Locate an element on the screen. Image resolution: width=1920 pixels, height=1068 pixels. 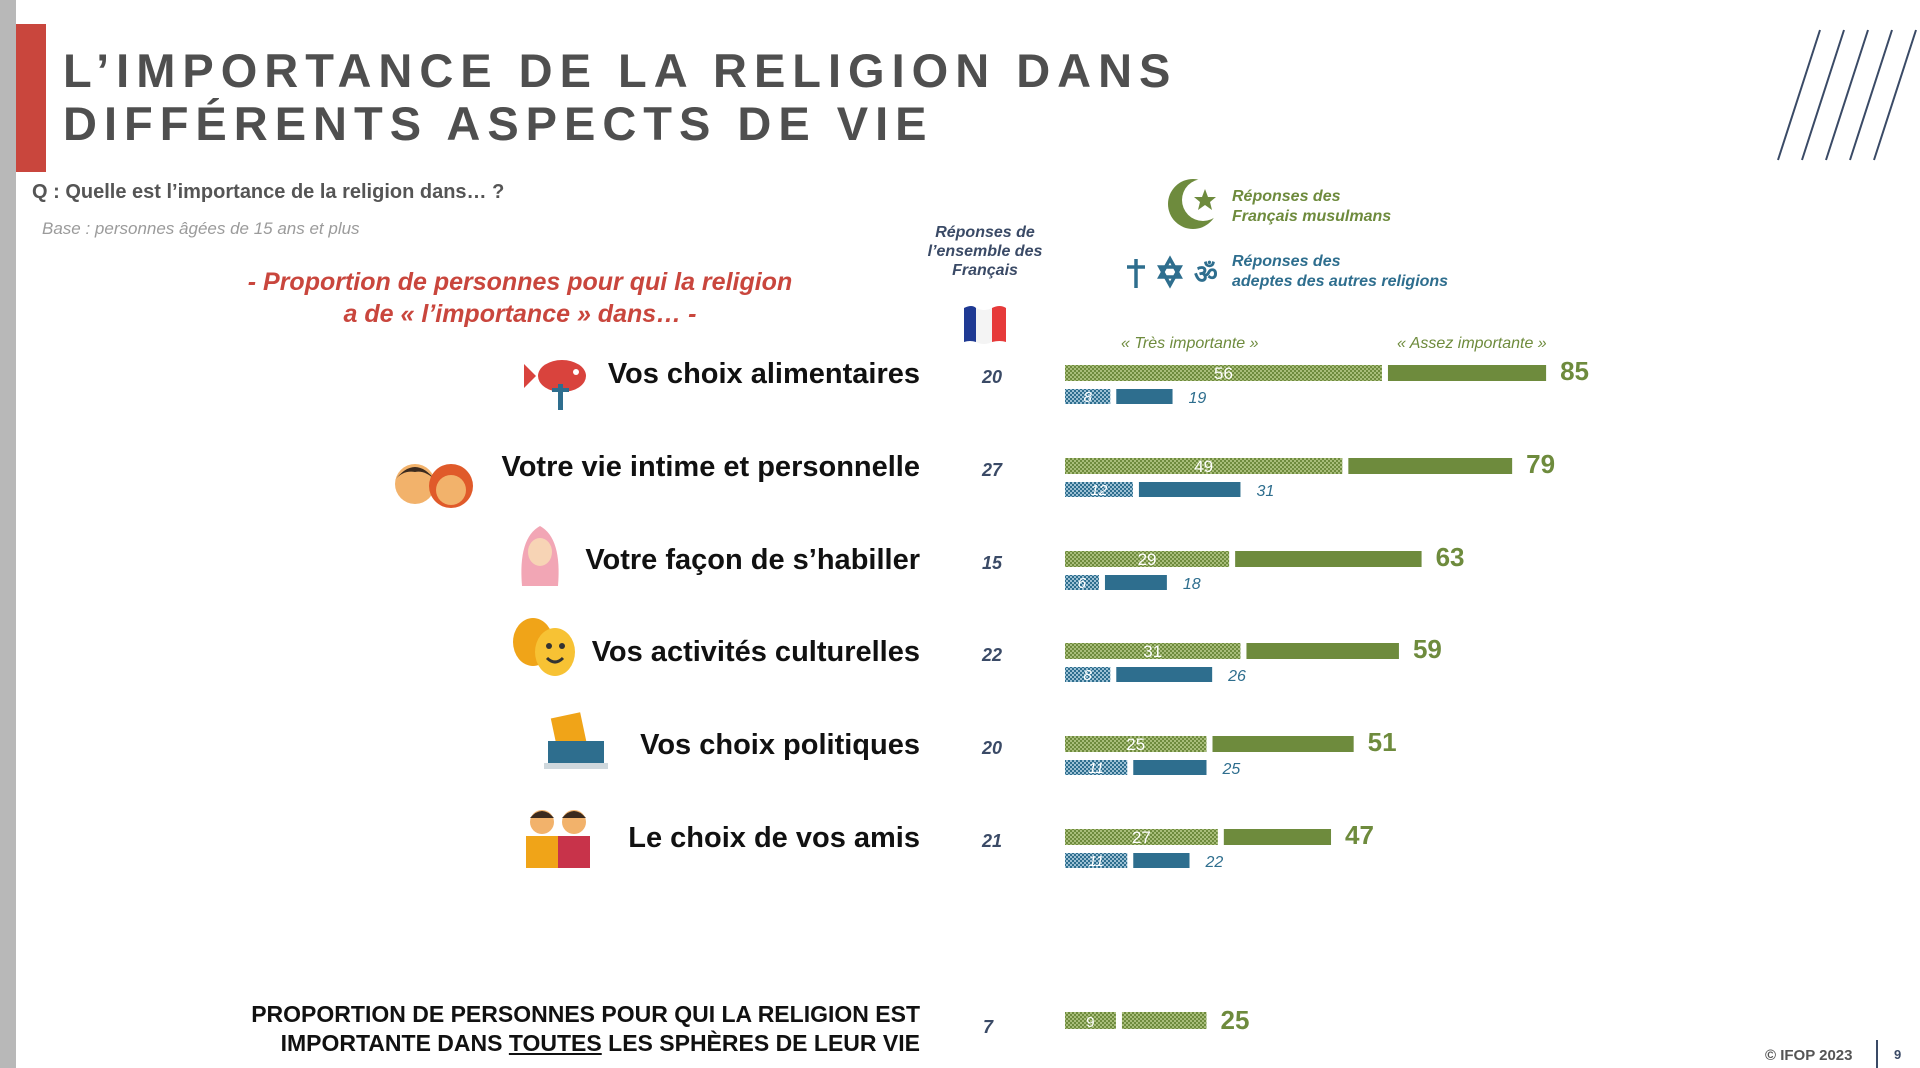
label-muslim-tres-4: 31 is located at coordinates (1152, 651).